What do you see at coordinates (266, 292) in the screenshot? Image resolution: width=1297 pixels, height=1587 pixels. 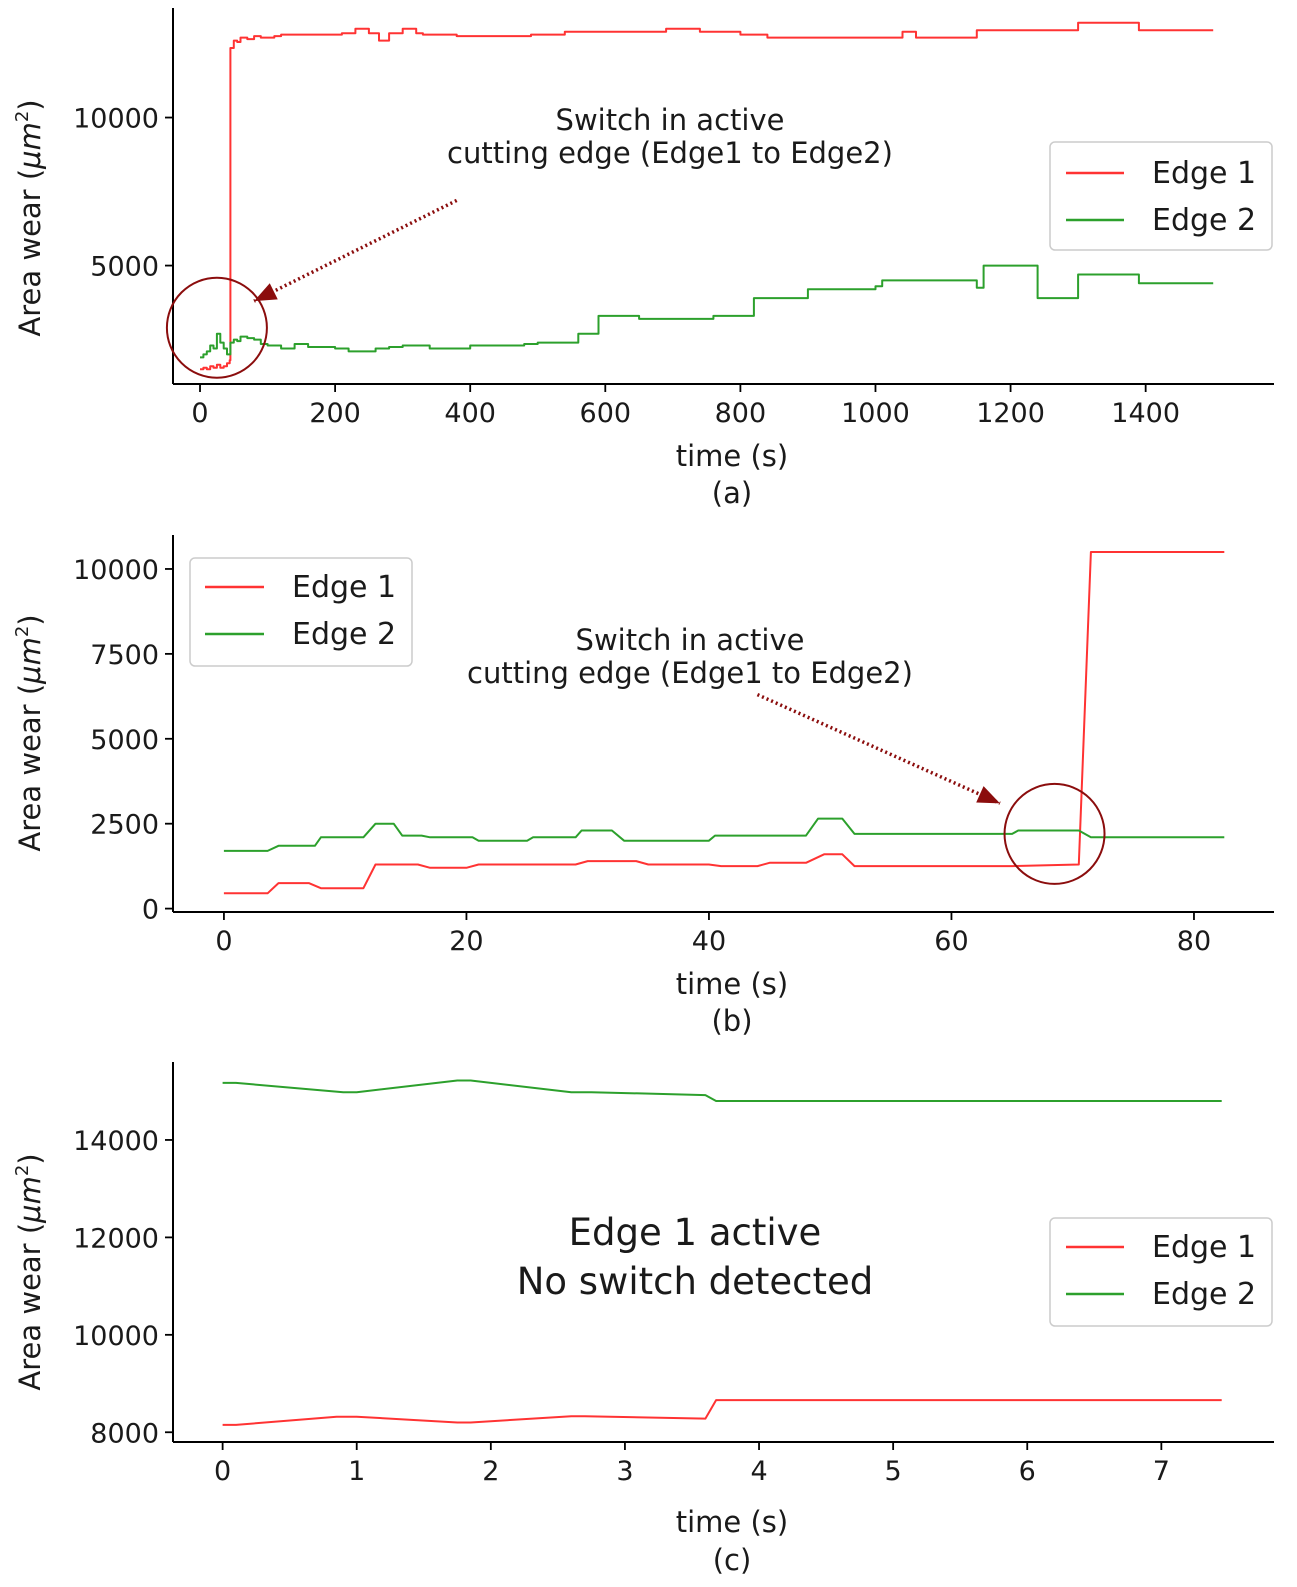 I see `panel-a-arrow-head` at bounding box center [266, 292].